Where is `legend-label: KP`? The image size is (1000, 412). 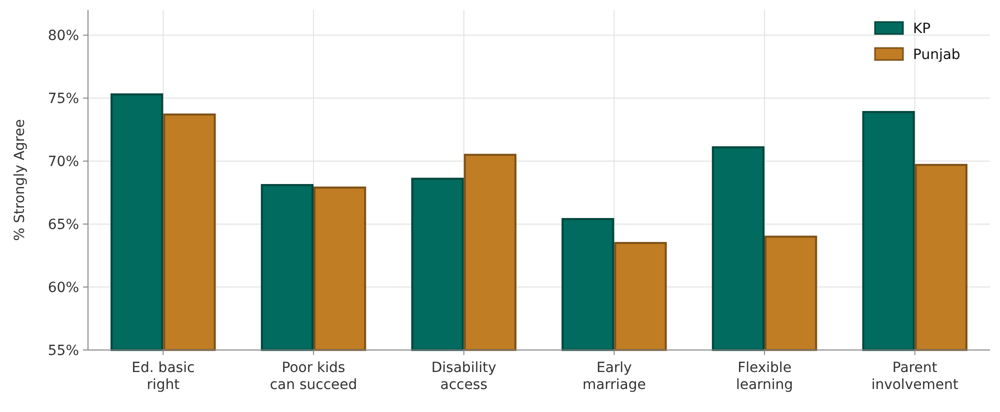
legend-label: KP is located at coordinates (922, 28).